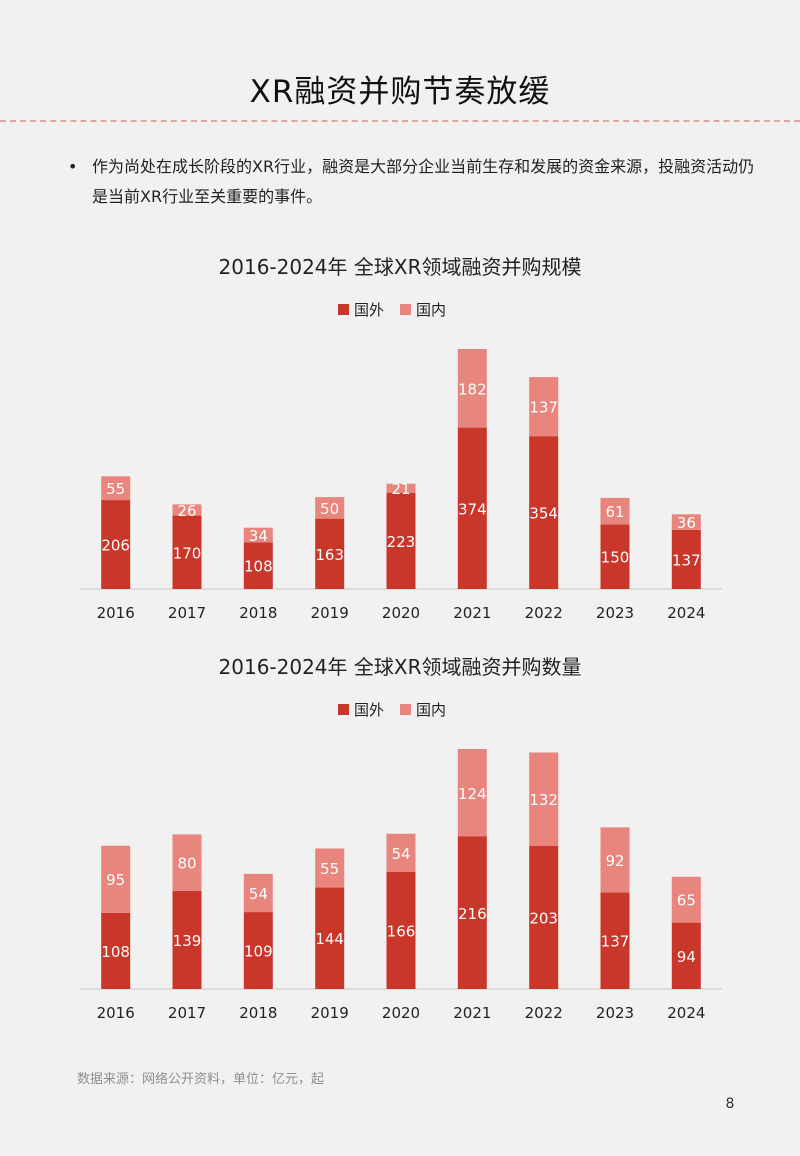 This screenshot has width=800, height=1156. I want to click on data-label: 109, so click(258, 952).